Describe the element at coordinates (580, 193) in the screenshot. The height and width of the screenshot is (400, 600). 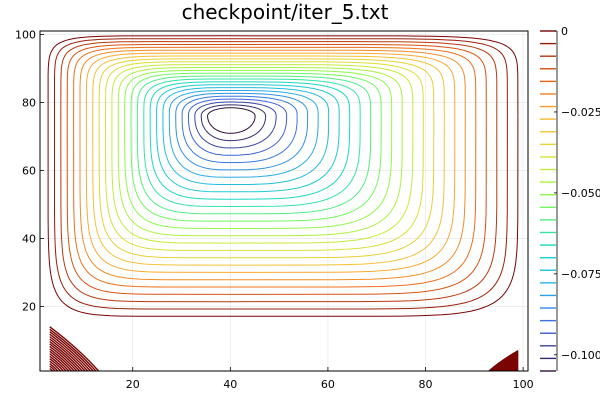
I see `colorbar-tick-label: −0.050` at that location.